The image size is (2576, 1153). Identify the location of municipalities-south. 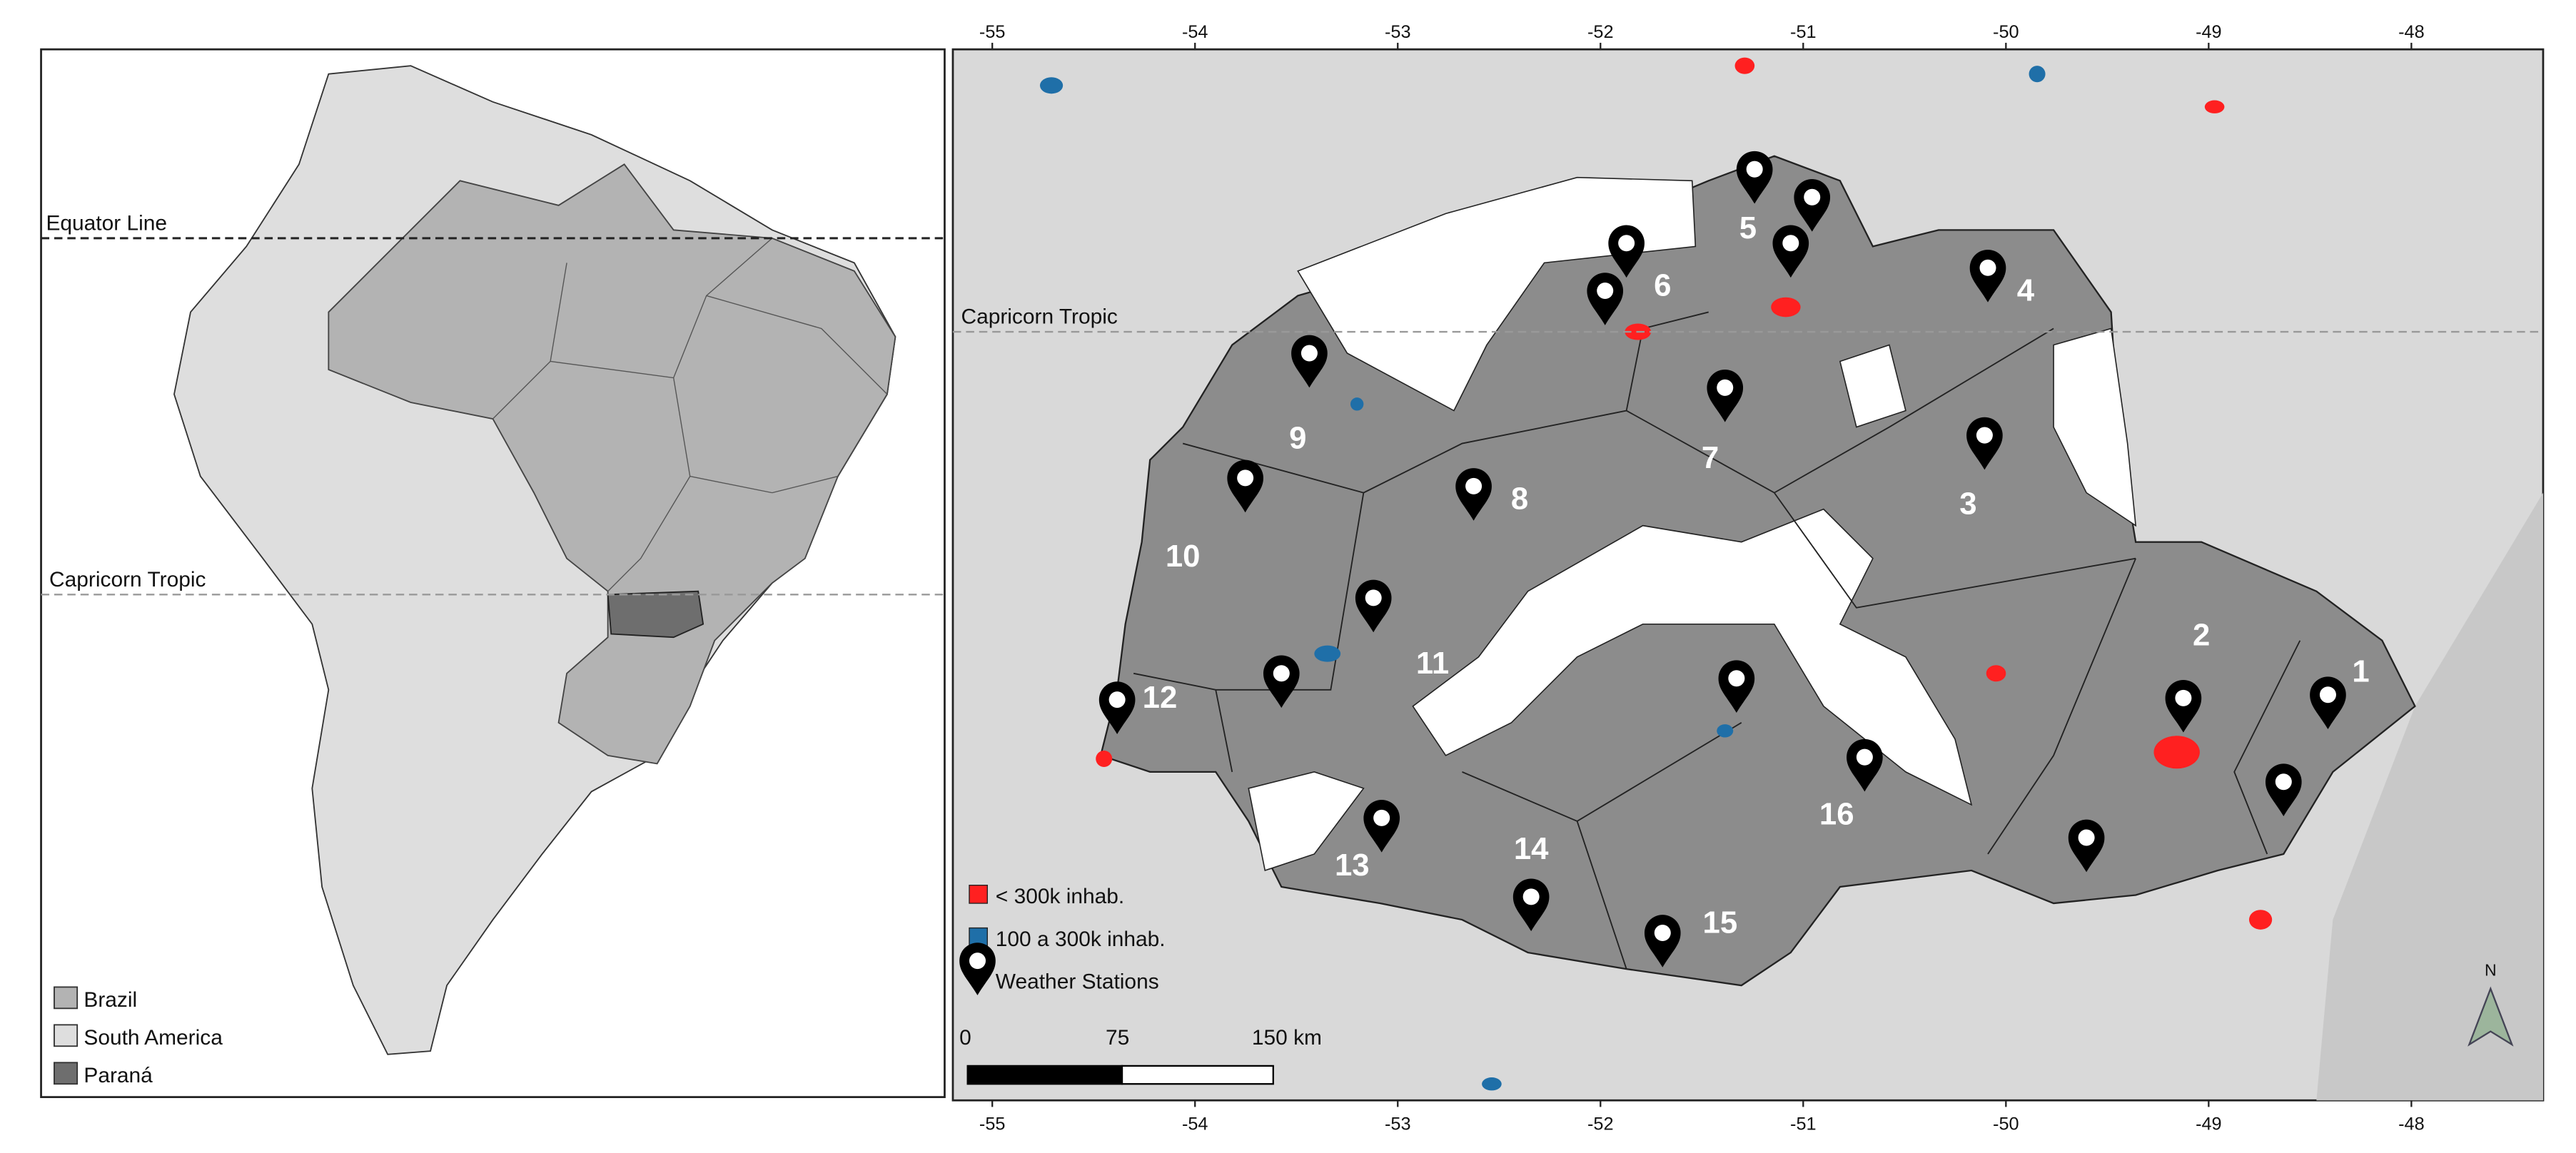
(1306, 821).